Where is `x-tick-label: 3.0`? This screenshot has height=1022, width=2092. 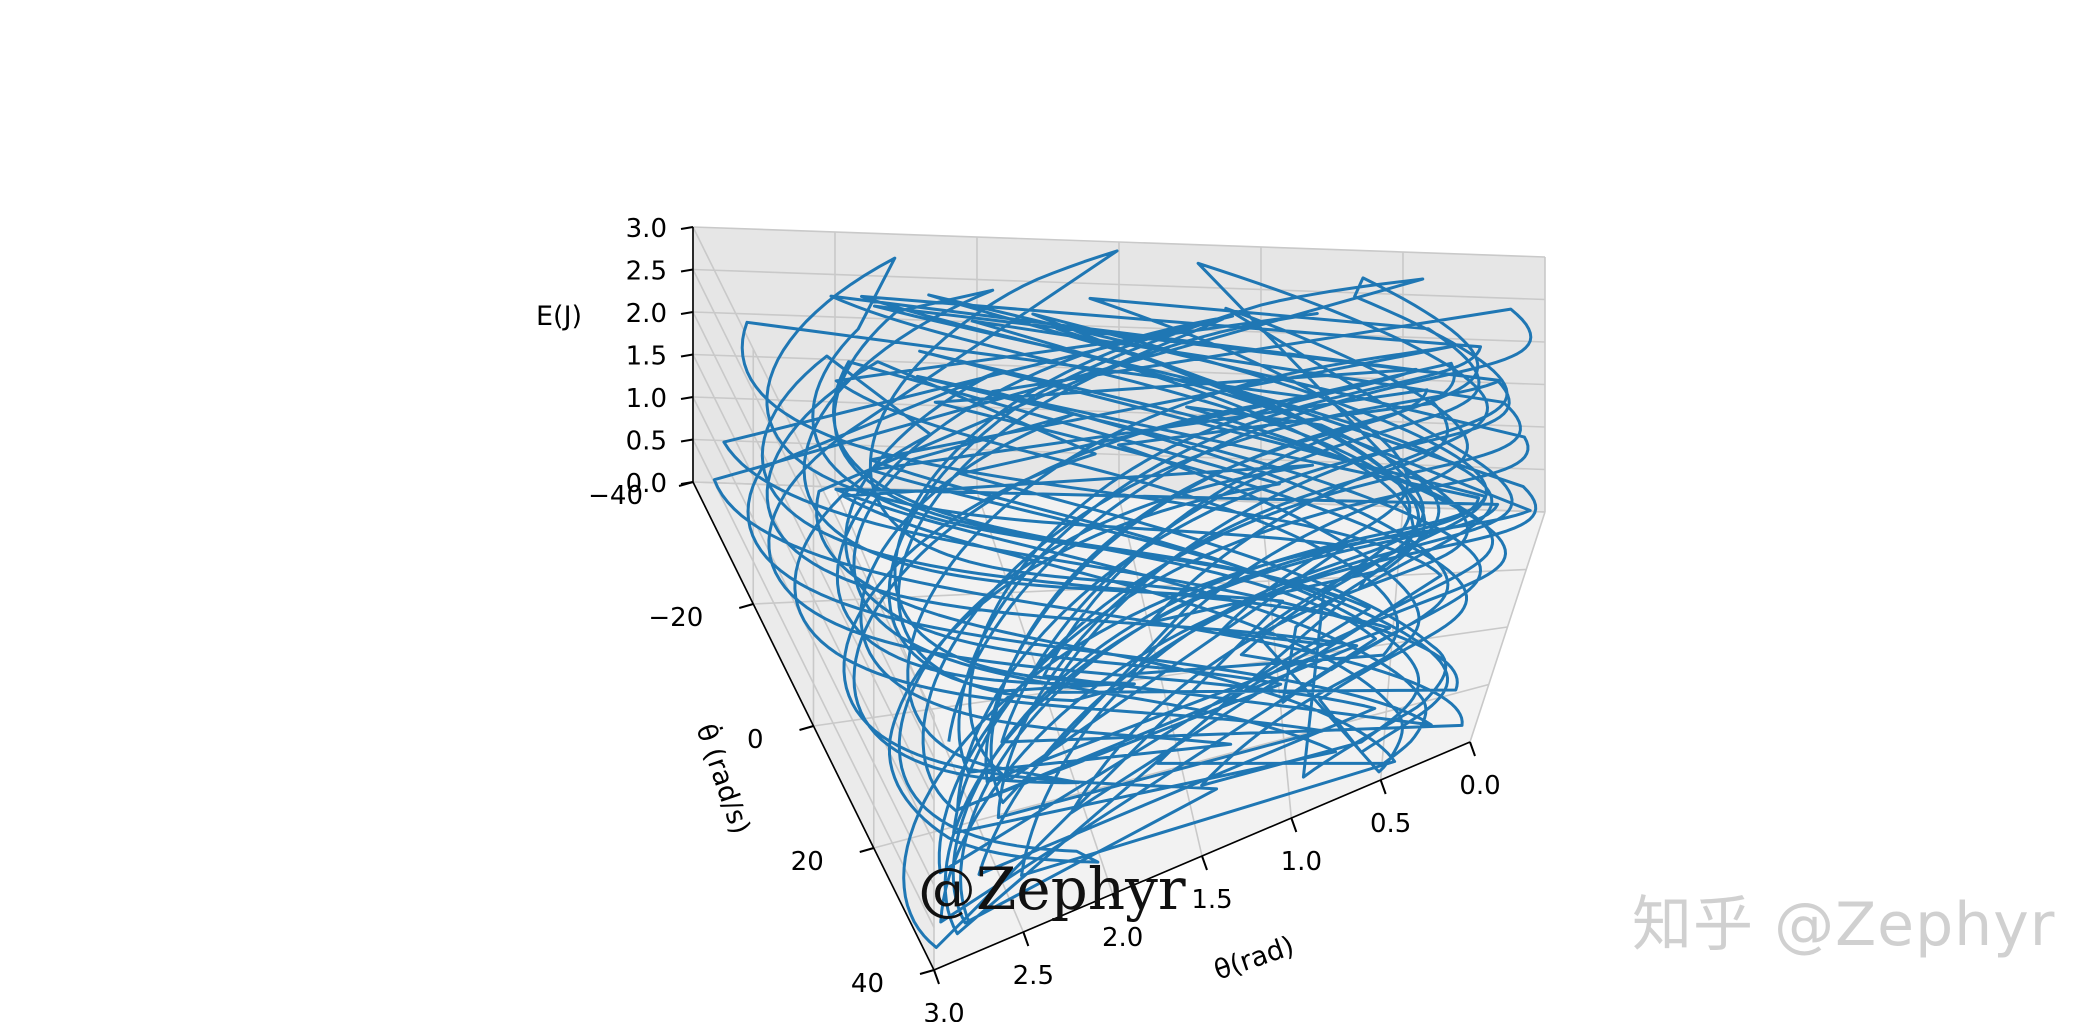
x-tick-label: 3.0 is located at coordinates (943, 1010).